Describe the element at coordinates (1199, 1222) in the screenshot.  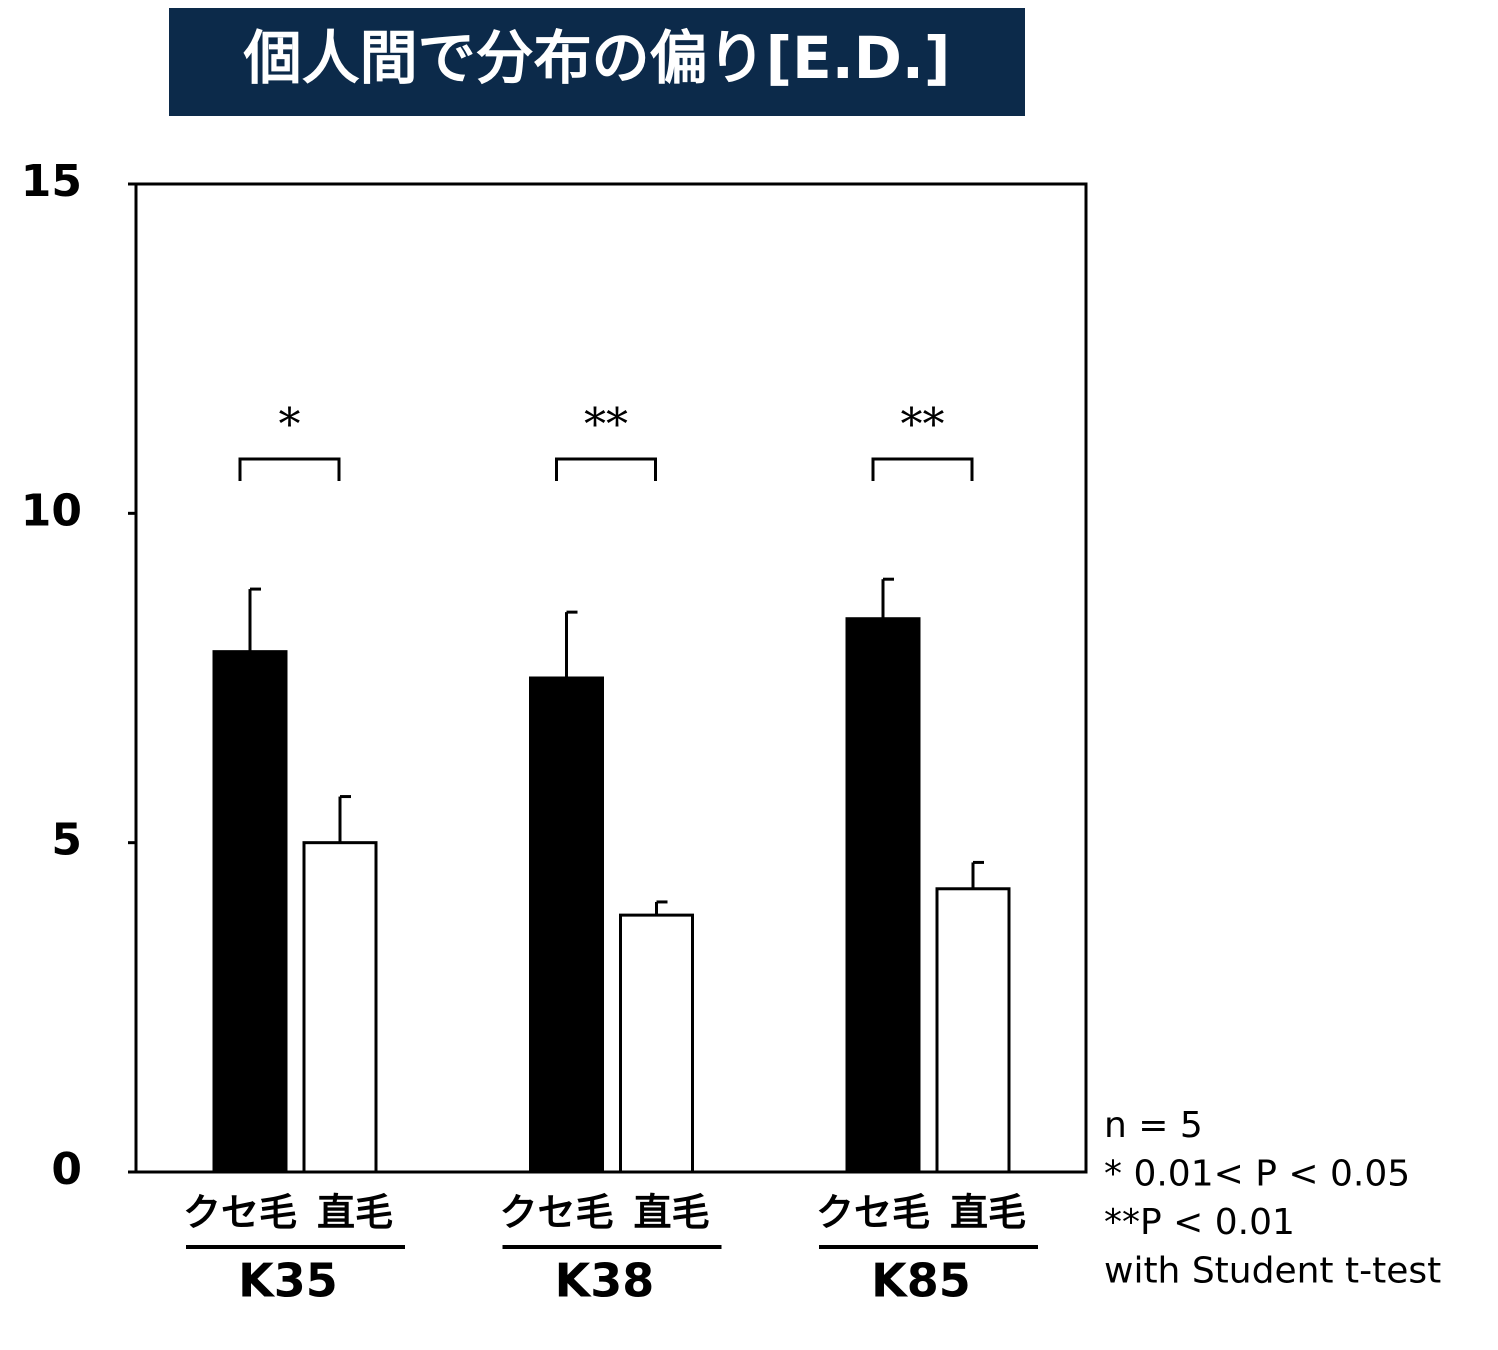
I see `note: **P < 0.01` at that location.